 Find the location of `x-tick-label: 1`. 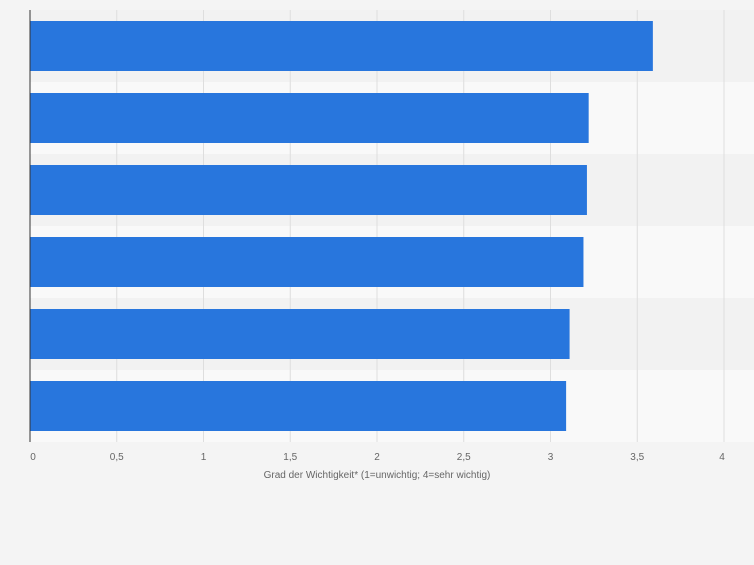

x-tick-label: 1 is located at coordinates (204, 457).